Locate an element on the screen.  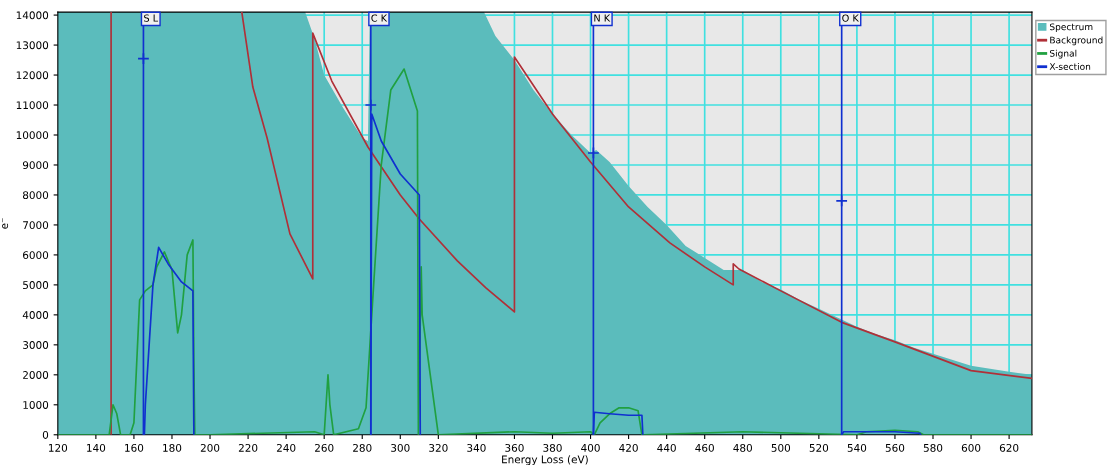
legend-label: X-section is located at coordinates (1070, 66).